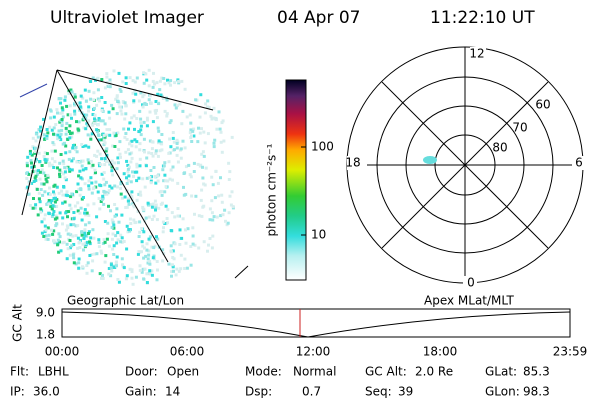 This screenshot has height=400, width=600. What do you see at coordinates (241, 272) in the screenshot?
I see `limb-line` at bounding box center [241, 272].